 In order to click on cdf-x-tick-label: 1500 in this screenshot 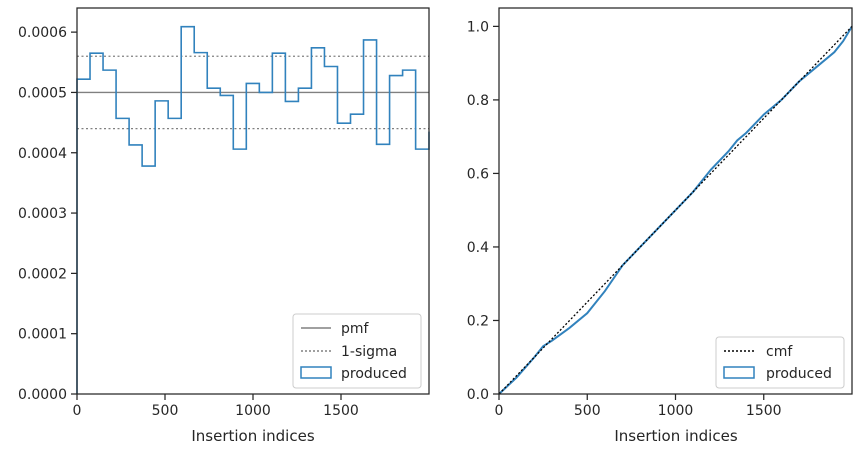, I will do `click(764, 411)`.